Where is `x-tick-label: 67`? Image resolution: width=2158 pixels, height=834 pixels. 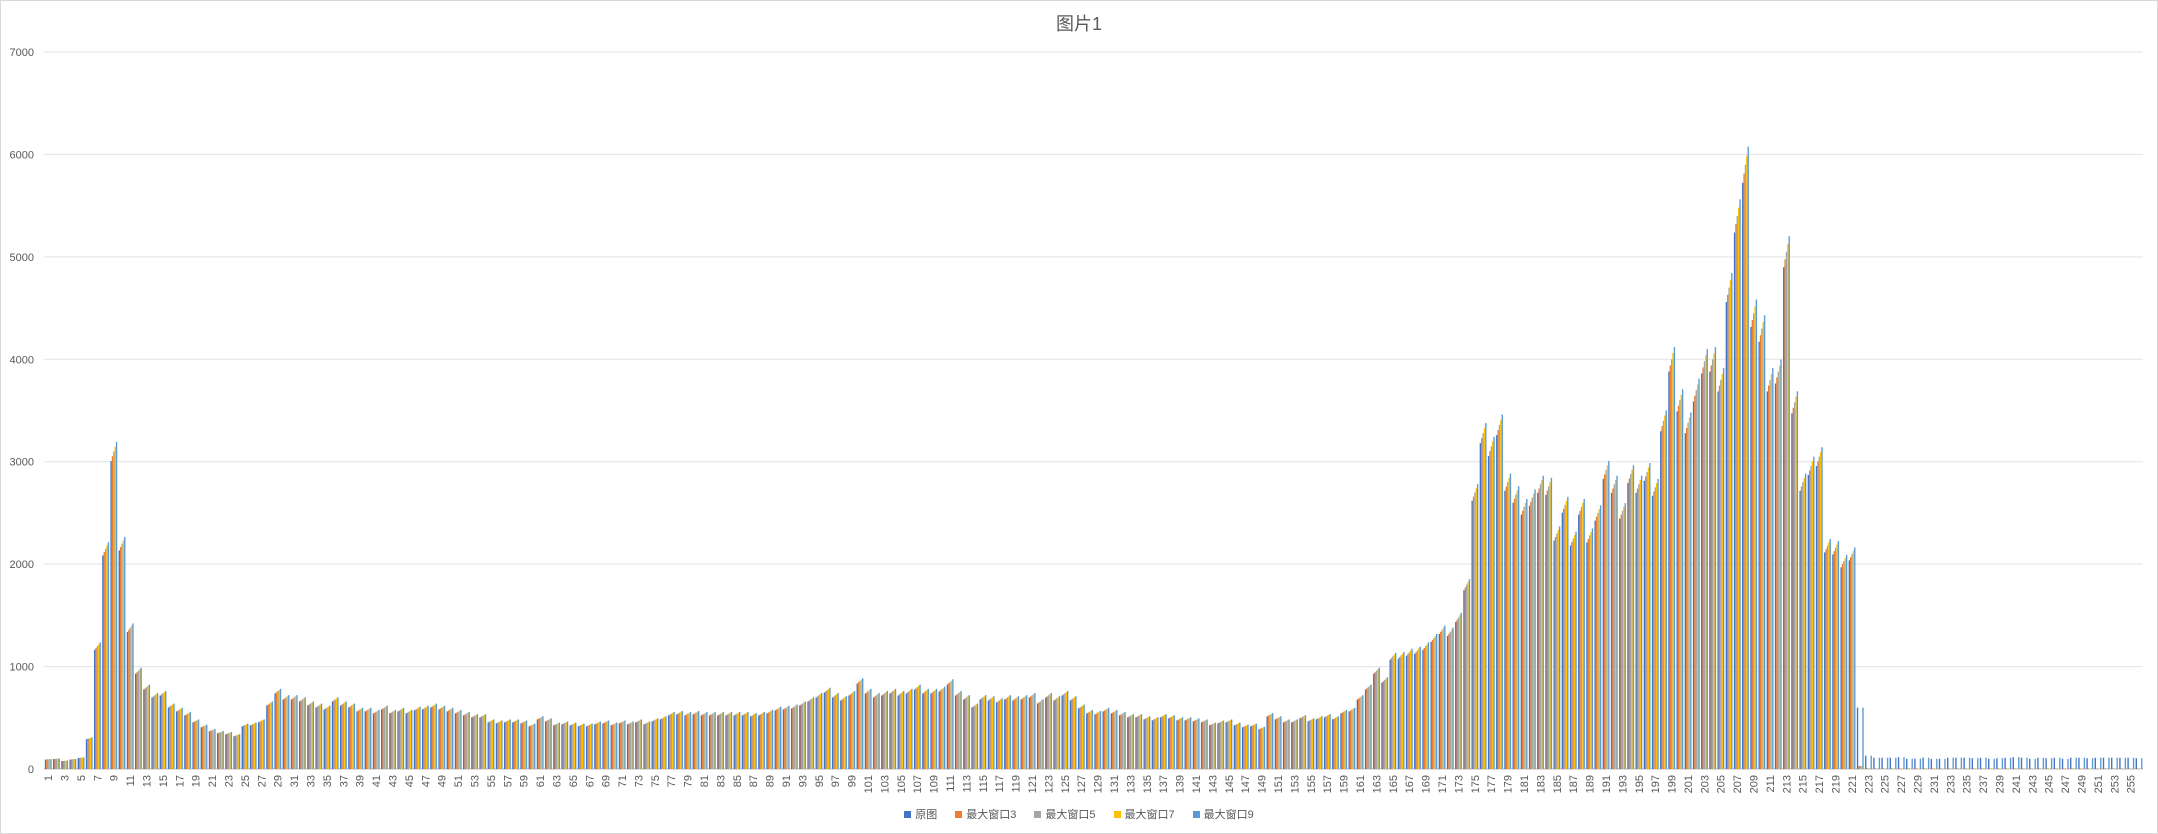
x-tick-label: 67 is located at coordinates (590, 781).